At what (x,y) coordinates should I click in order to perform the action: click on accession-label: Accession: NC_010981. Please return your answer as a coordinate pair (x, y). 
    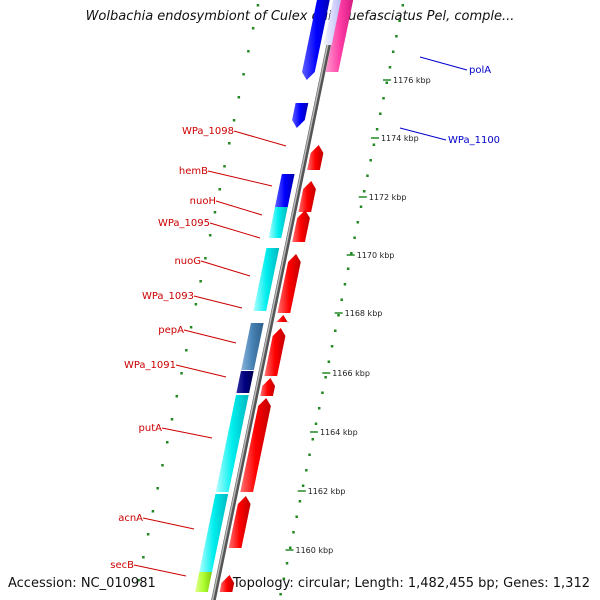
    Looking at the image, I should click on (82, 583).